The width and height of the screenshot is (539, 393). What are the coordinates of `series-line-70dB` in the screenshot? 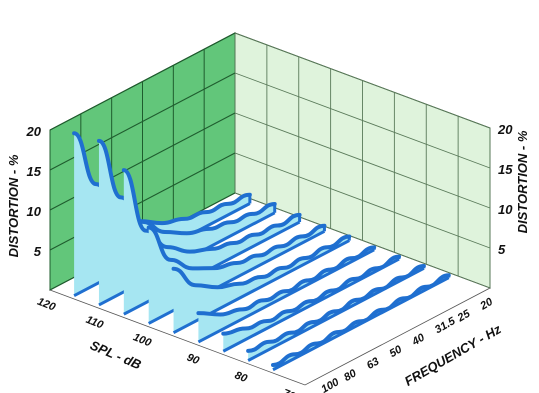 It's located at (361, 320).